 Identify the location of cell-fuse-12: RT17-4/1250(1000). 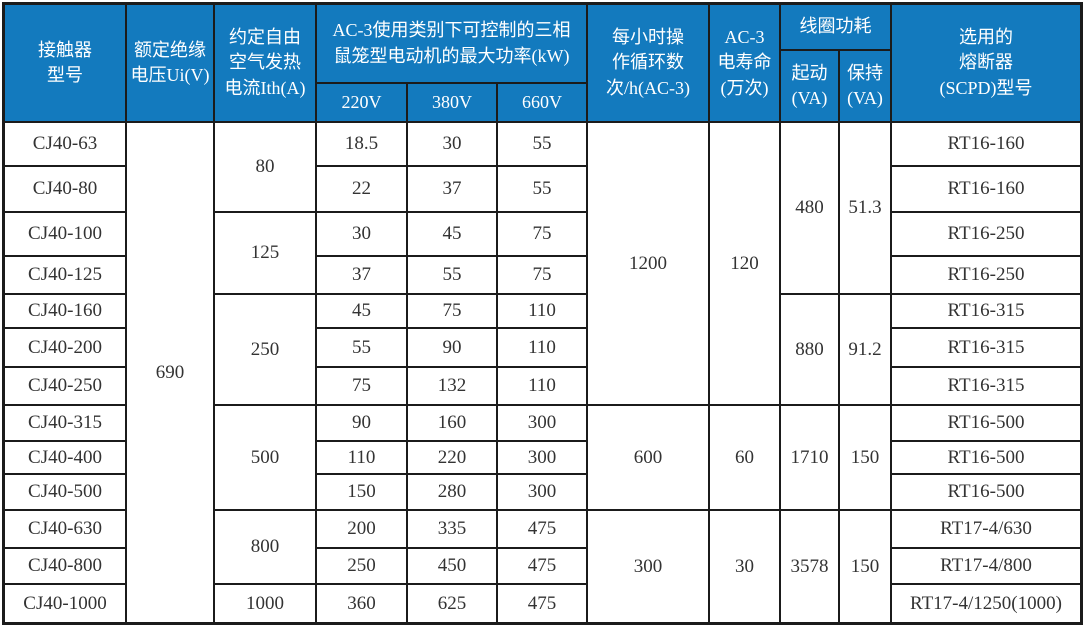
(986, 603).